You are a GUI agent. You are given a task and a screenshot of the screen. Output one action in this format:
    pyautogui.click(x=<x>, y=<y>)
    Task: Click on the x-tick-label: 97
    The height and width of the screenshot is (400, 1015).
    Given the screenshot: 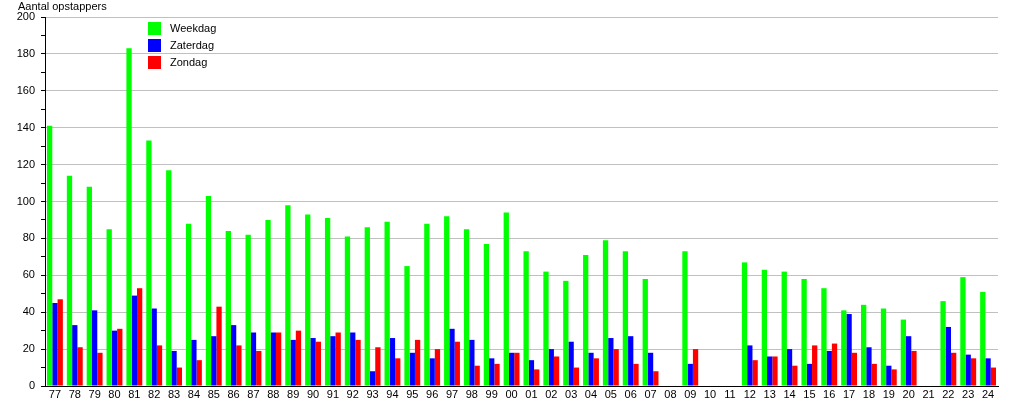 What is the action you would take?
    pyautogui.click(x=452, y=393)
    